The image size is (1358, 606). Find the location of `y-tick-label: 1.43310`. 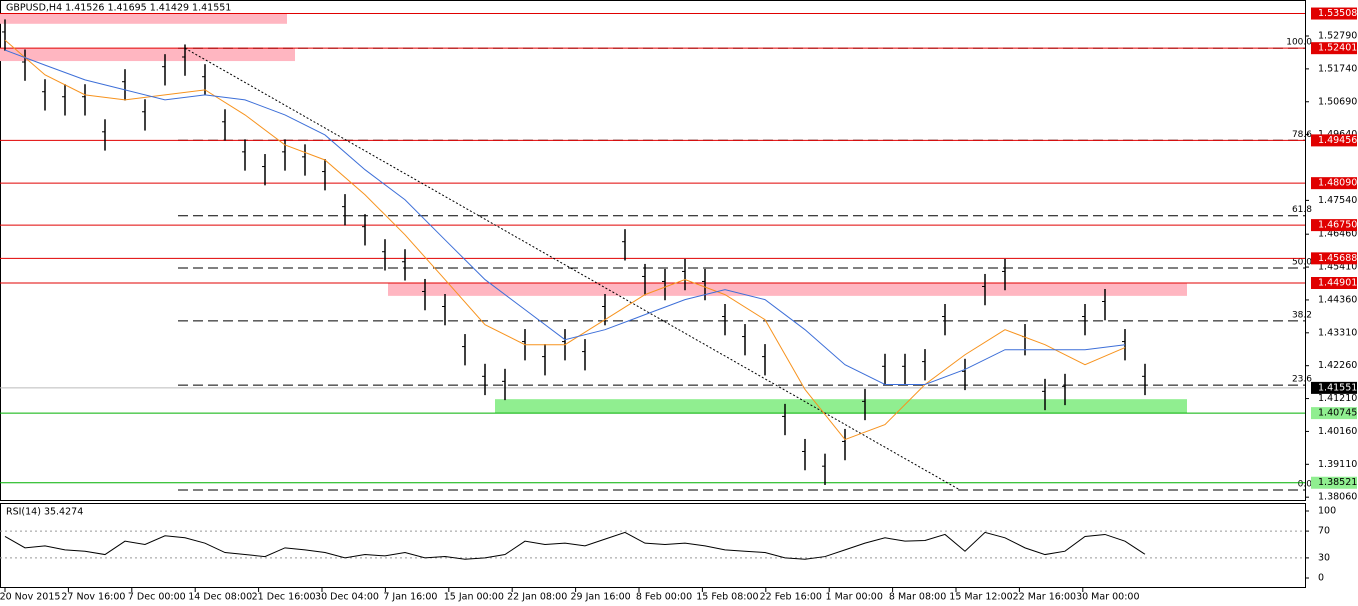

y-tick-label: 1.43310 is located at coordinates (1337, 332).